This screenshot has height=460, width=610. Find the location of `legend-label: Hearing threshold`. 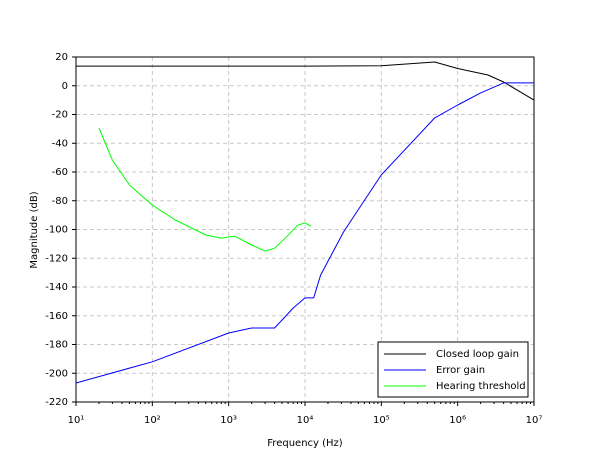

legend-label: Hearing threshold is located at coordinates (481, 386).